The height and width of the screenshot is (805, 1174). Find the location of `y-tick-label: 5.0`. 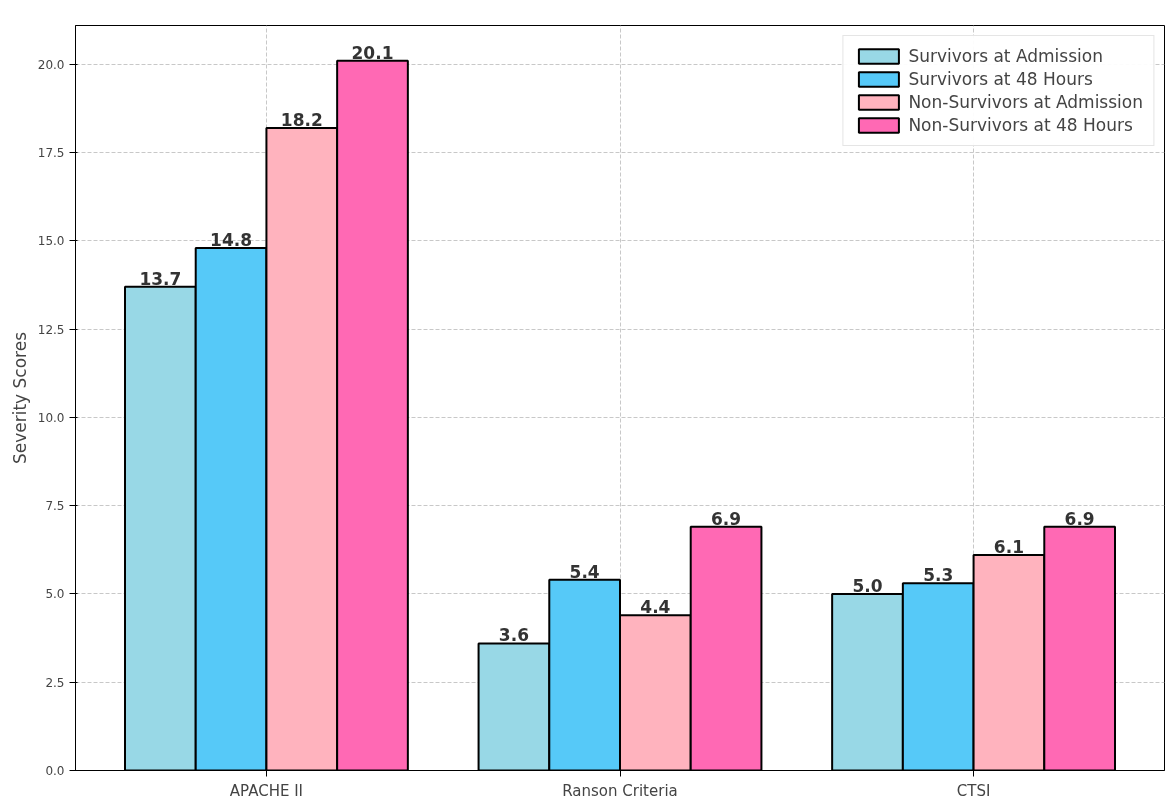

y-tick-label: 5.0 is located at coordinates (55, 594).